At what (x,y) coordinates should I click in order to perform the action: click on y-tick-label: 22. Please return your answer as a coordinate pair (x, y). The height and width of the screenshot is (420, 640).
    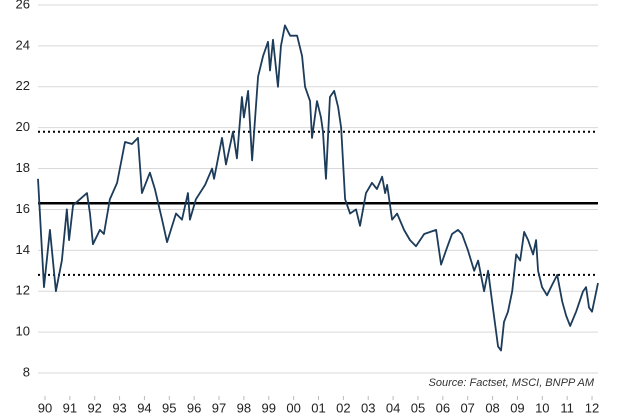
    Looking at the image, I should click on (23, 85).